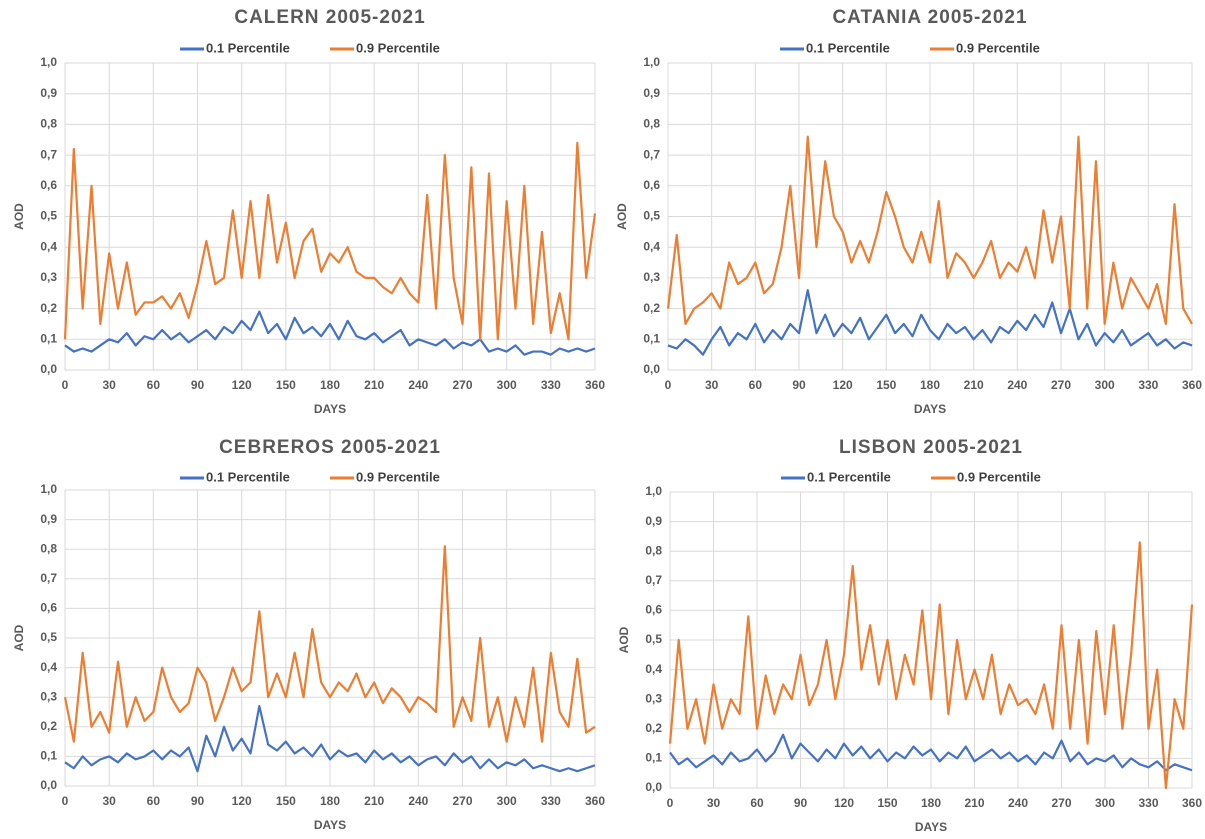  I want to click on x-tick-label: 210, so click(374, 801).